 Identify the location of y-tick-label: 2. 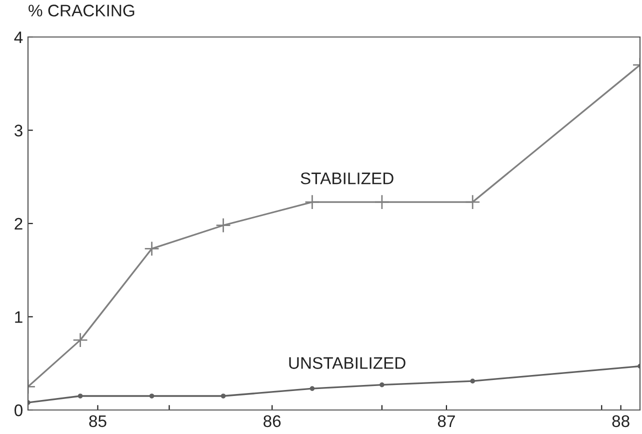
(18, 224).